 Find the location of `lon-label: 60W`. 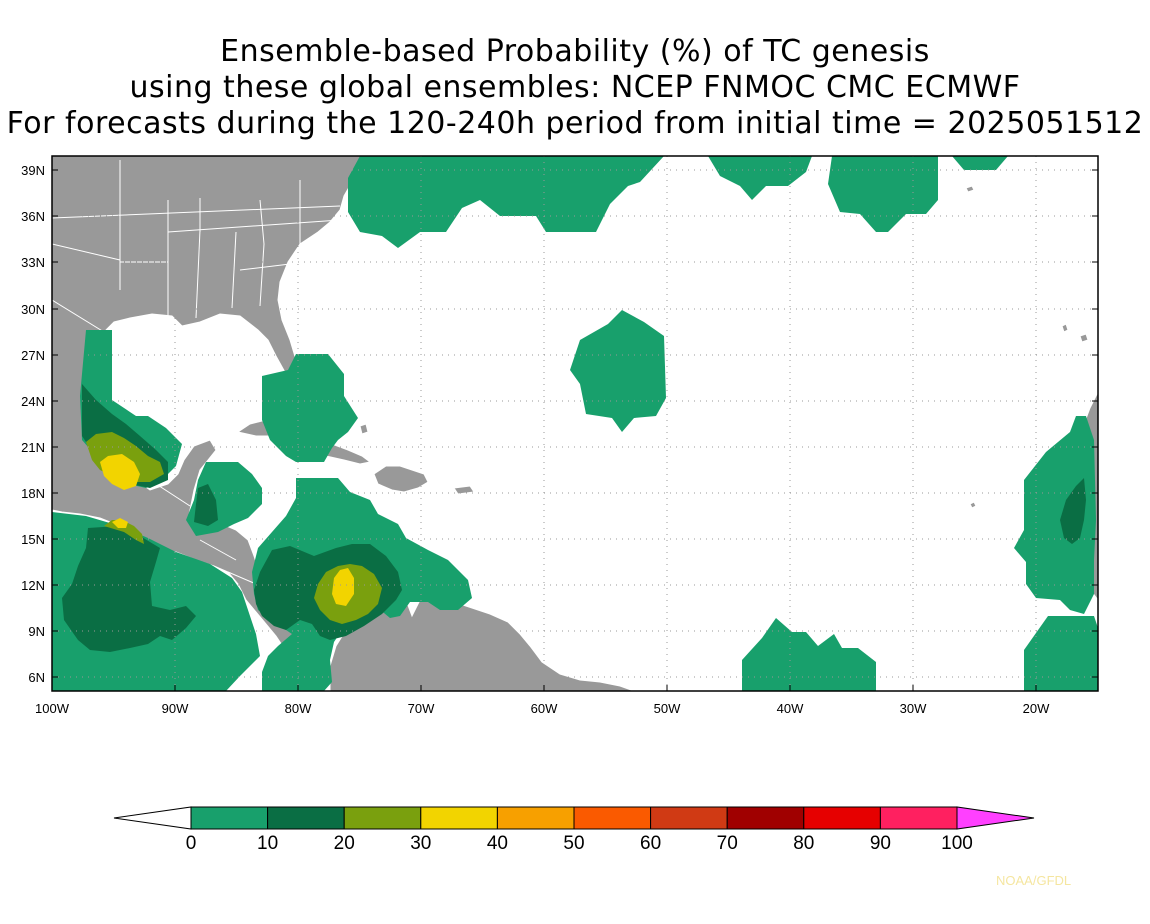

lon-label: 60W is located at coordinates (544, 708).